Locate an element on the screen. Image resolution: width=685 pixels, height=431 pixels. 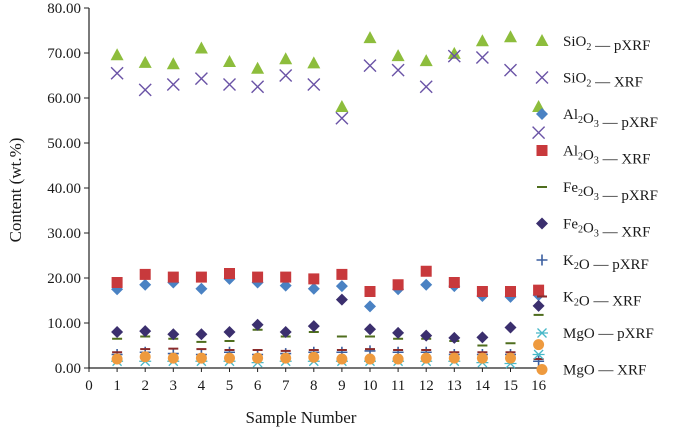
x-tick-label: 11 is located at coordinates (398, 386).